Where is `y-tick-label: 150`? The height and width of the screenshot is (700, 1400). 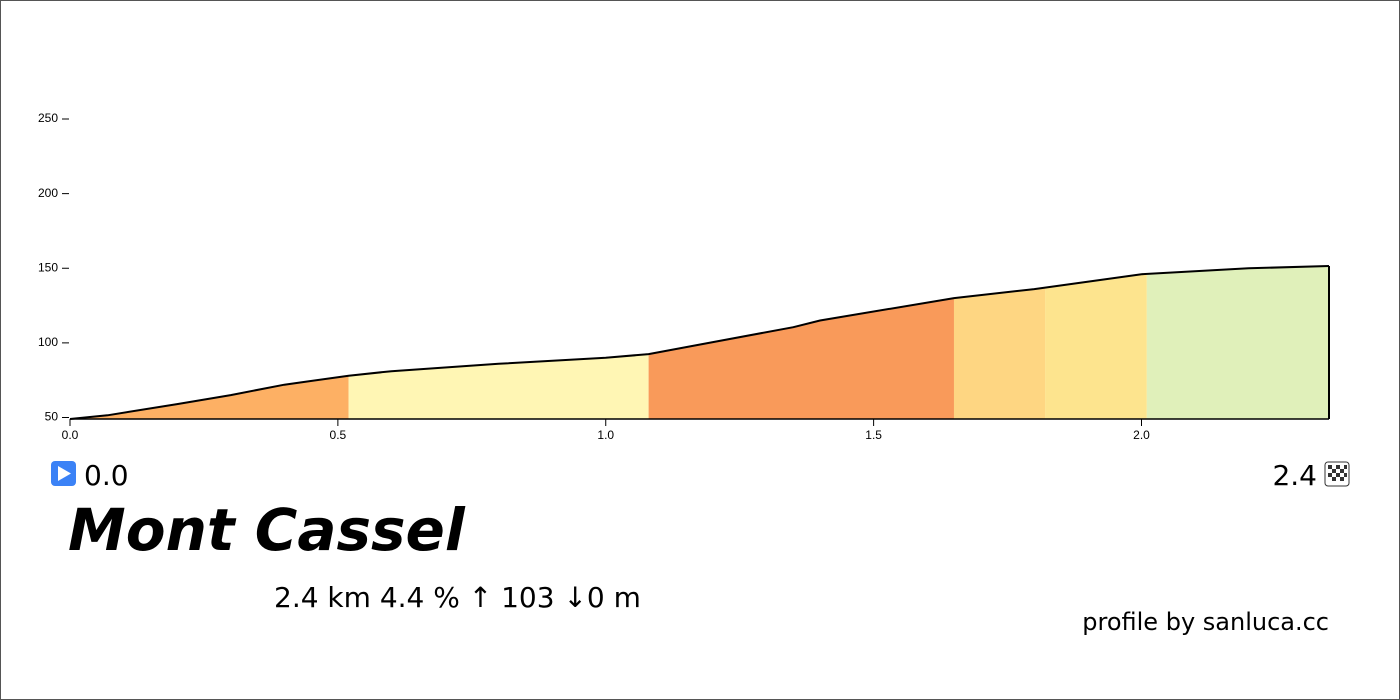 y-tick-label: 150 is located at coordinates (48, 267).